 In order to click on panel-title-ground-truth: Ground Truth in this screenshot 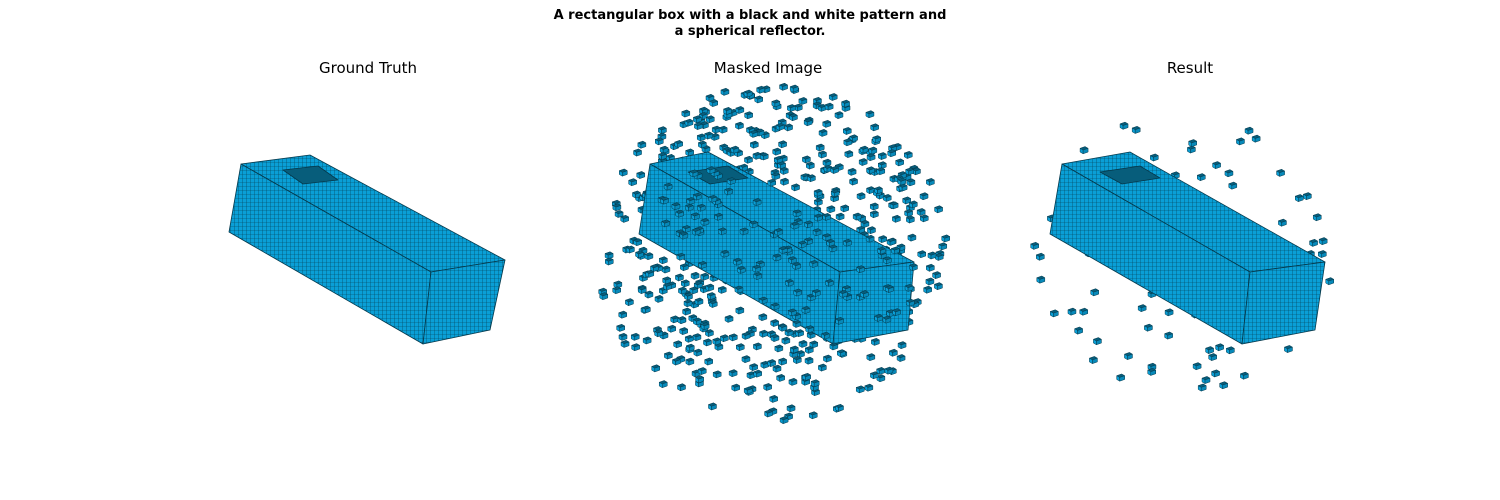, I will do `click(368, 68)`.